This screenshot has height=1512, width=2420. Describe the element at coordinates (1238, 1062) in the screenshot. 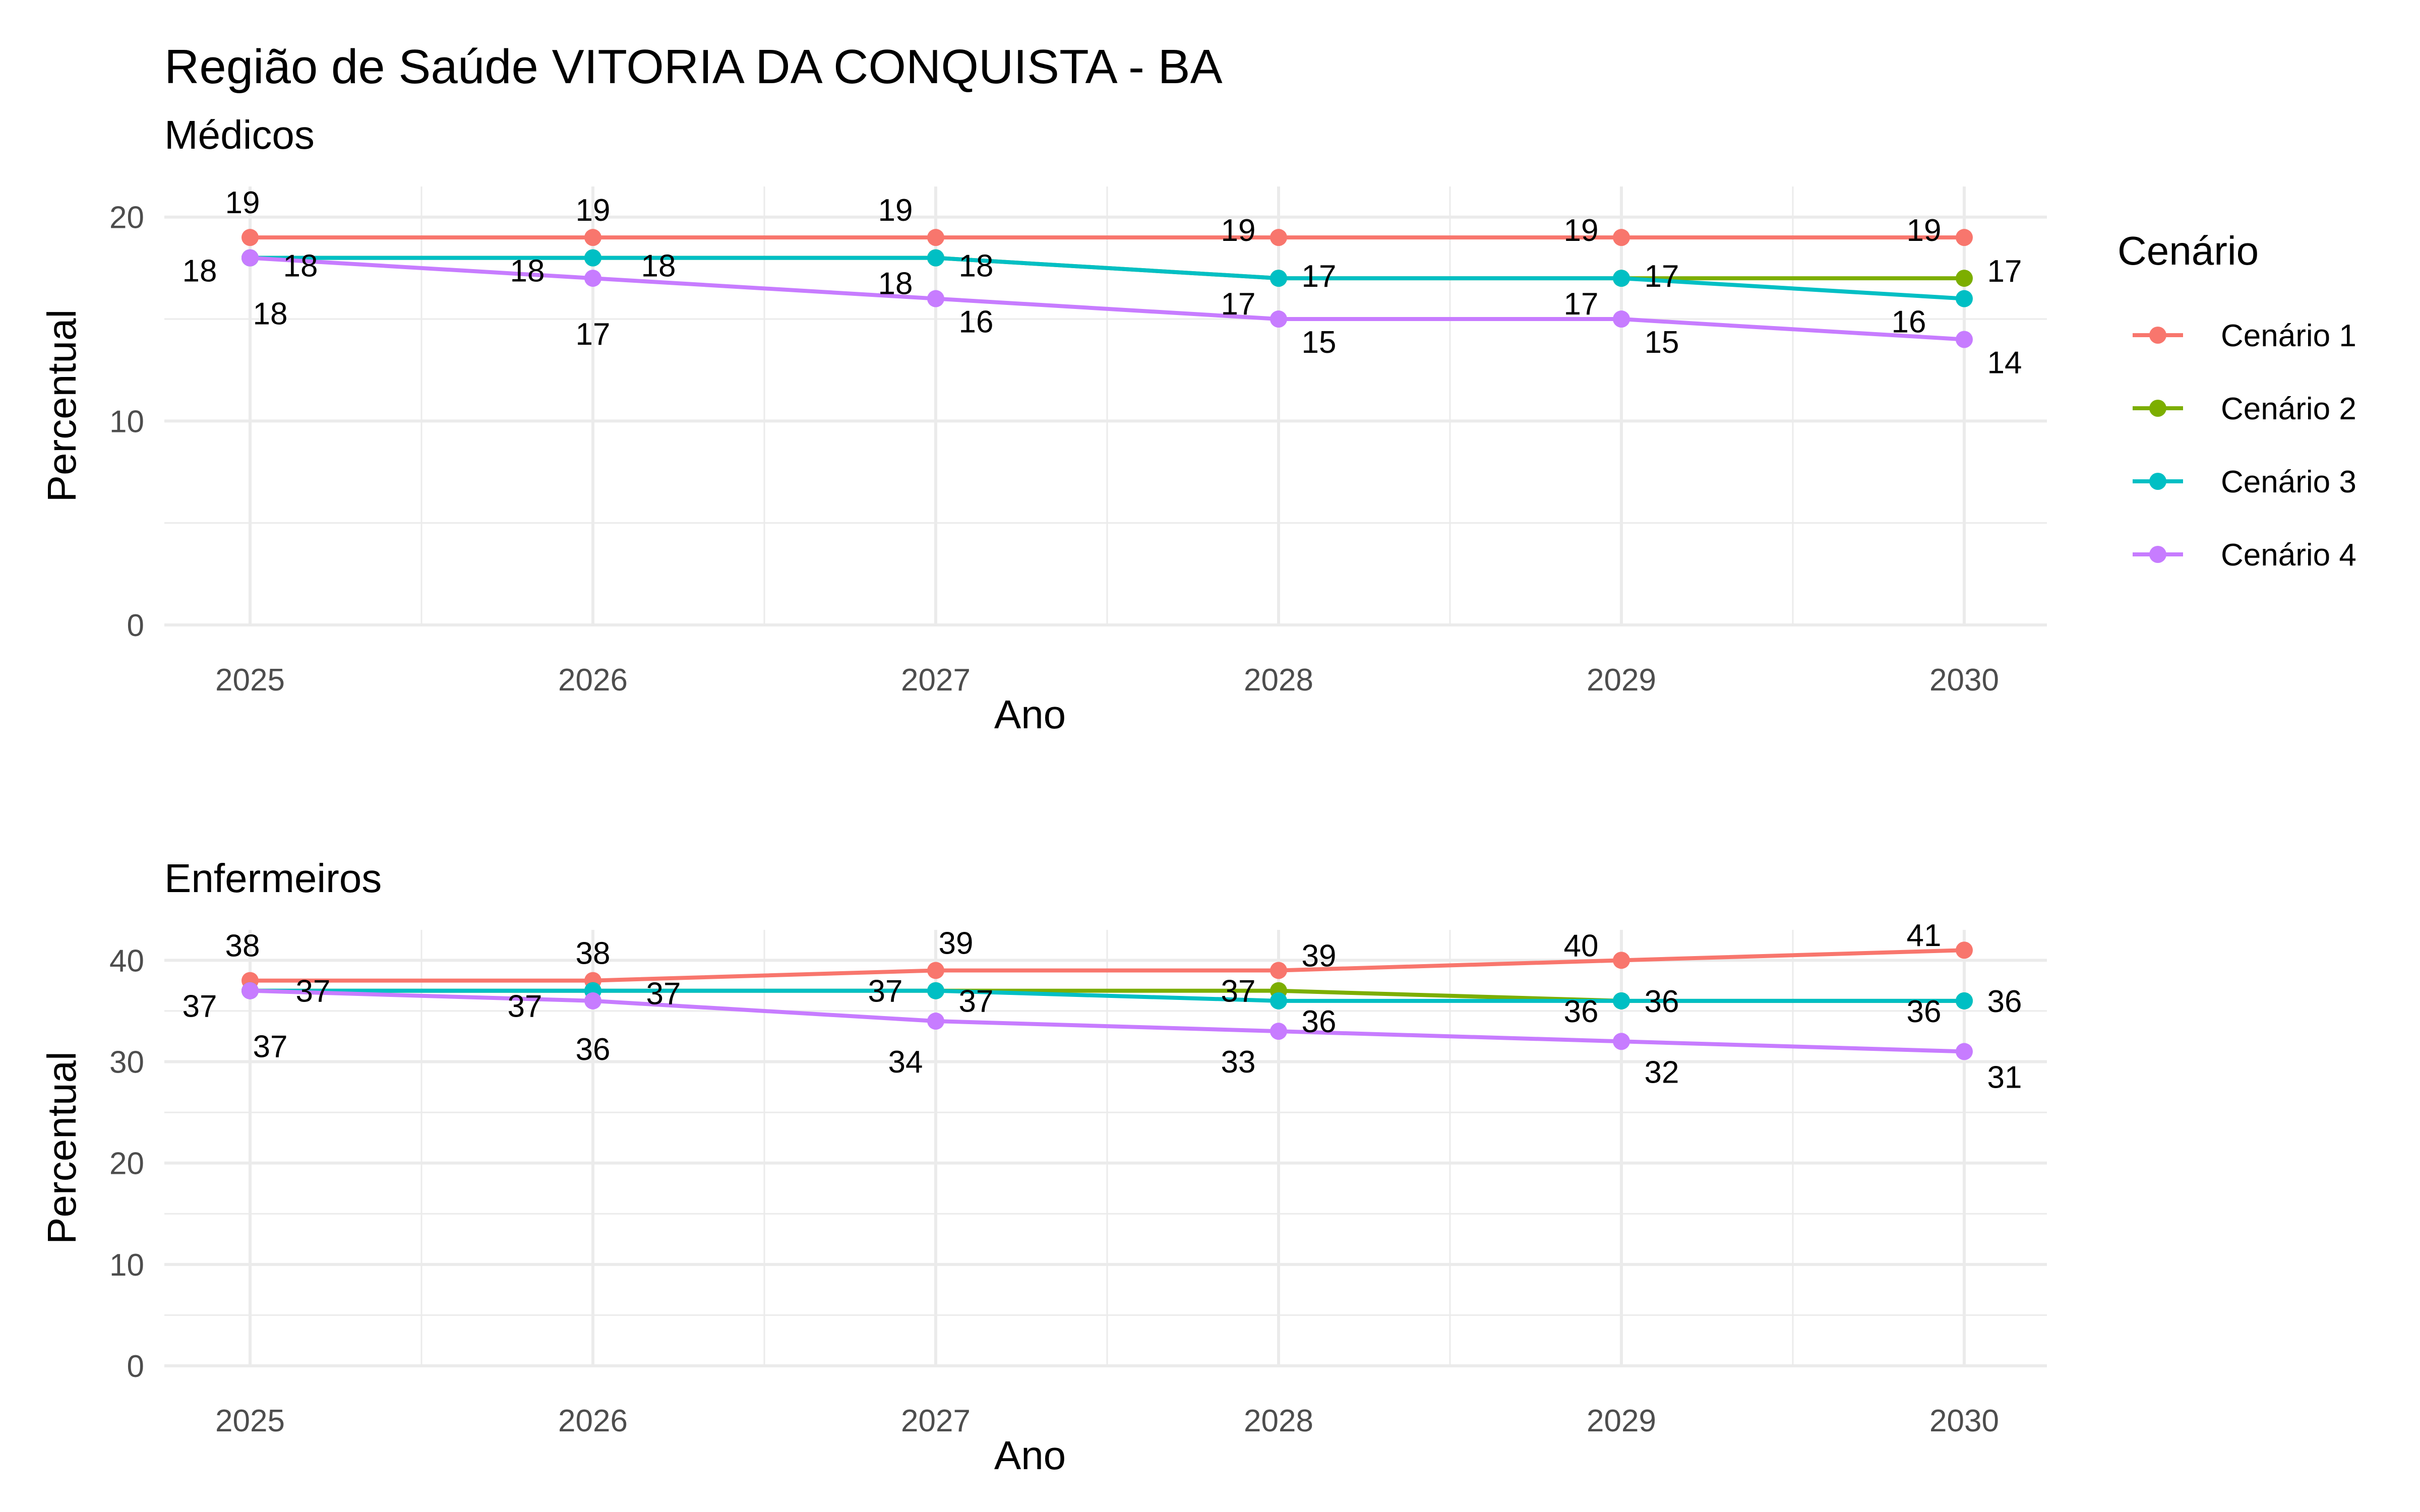

I see `data-label: 33` at that location.